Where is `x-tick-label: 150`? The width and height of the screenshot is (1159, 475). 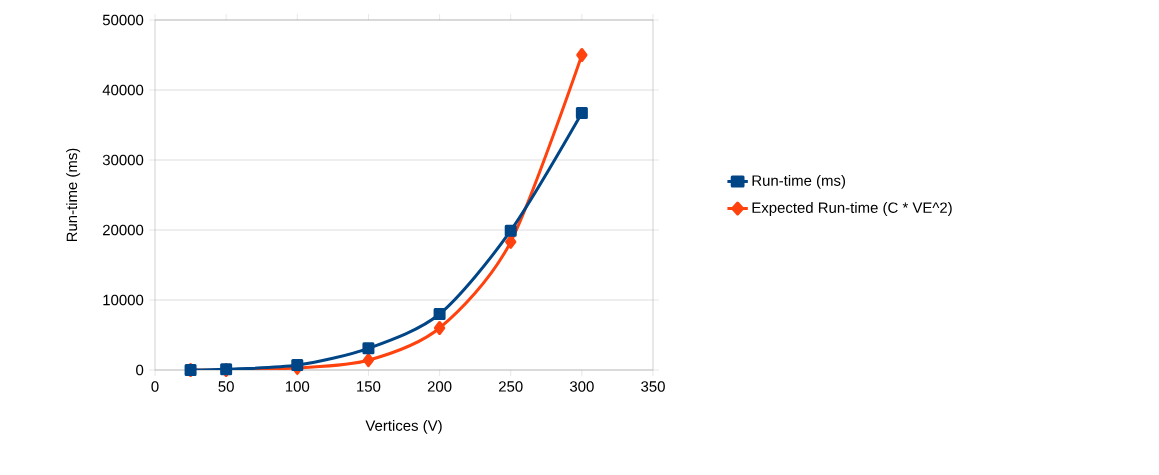
x-tick-label: 150 is located at coordinates (369, 386).